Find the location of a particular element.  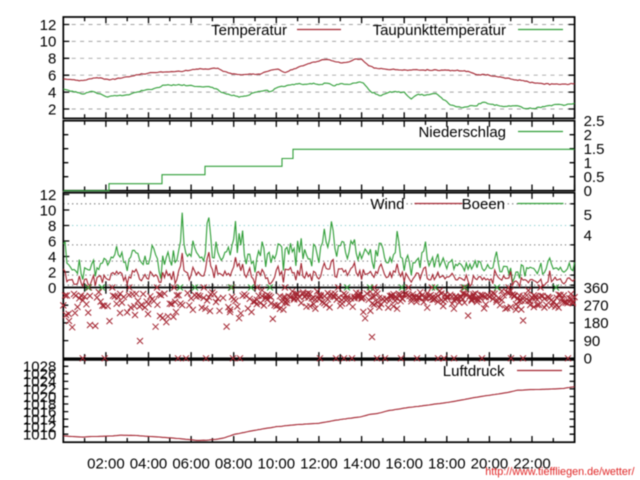

svg-text: 180 is located at coordinates (596, 323).